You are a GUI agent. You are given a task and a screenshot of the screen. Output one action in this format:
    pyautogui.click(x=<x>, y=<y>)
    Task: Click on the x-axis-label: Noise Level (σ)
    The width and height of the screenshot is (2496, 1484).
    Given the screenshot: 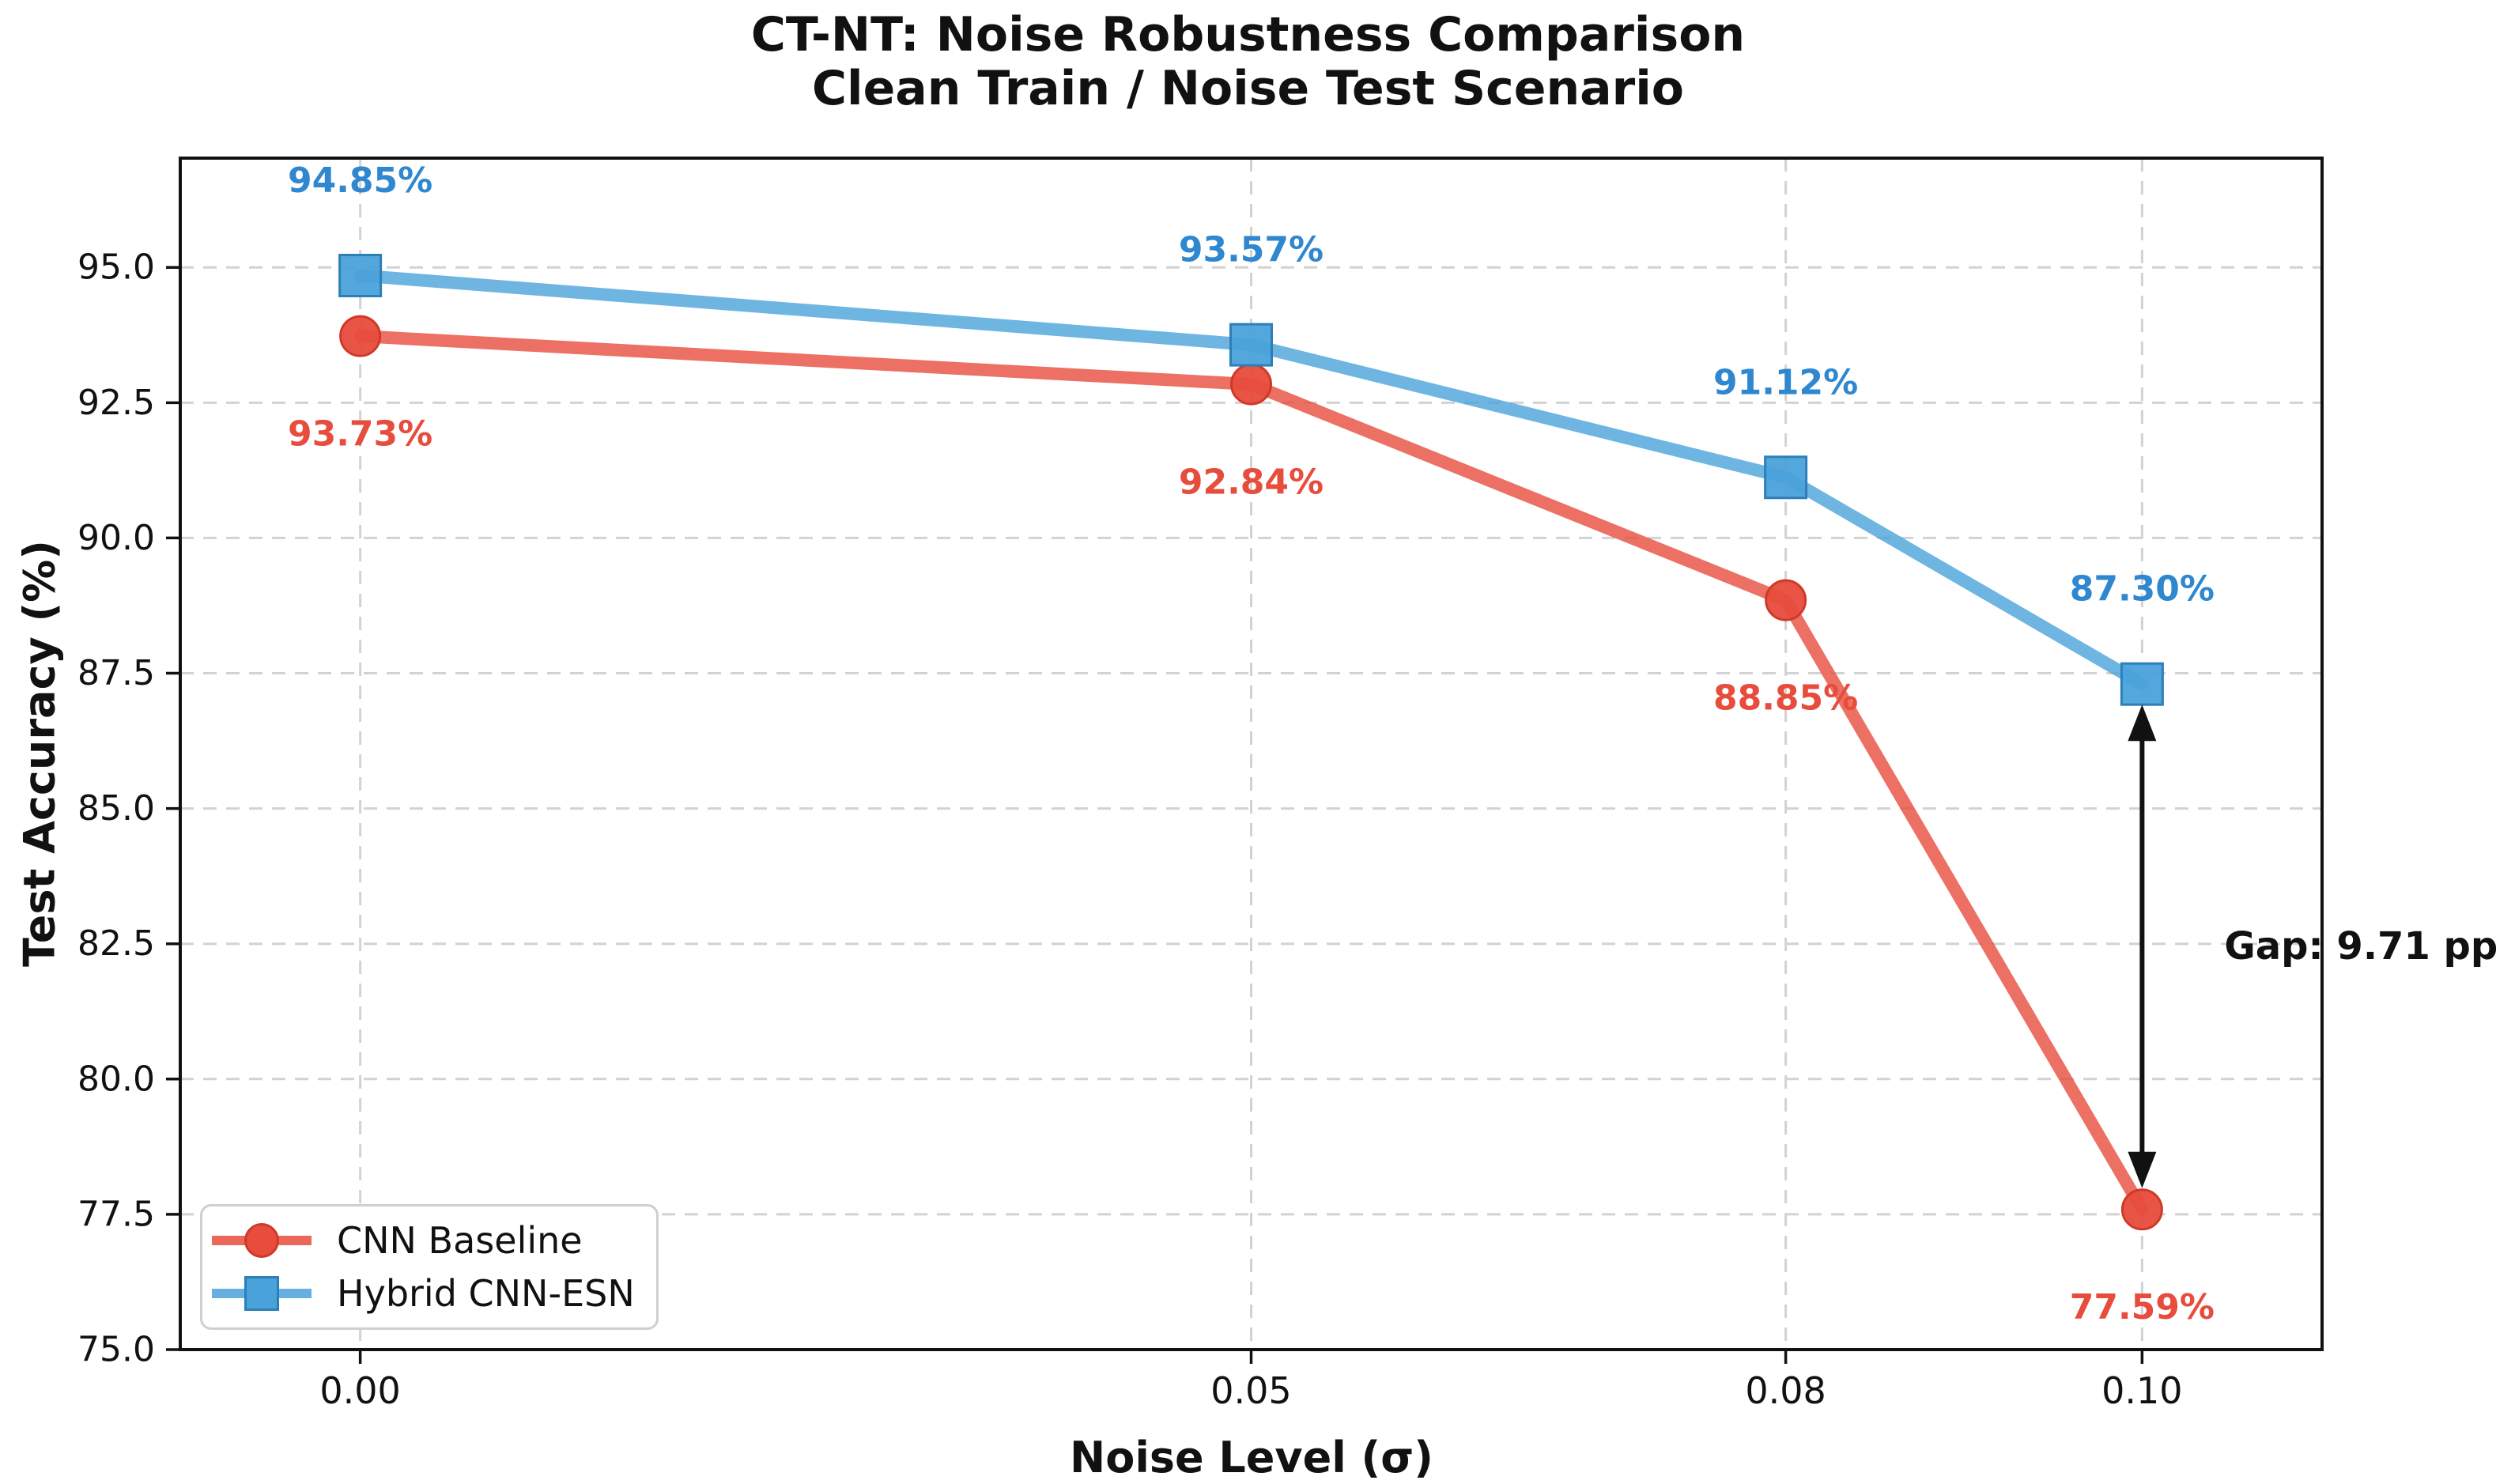 What is the action you would take?
    pyautogui.click(x=1251, y=1457)
    